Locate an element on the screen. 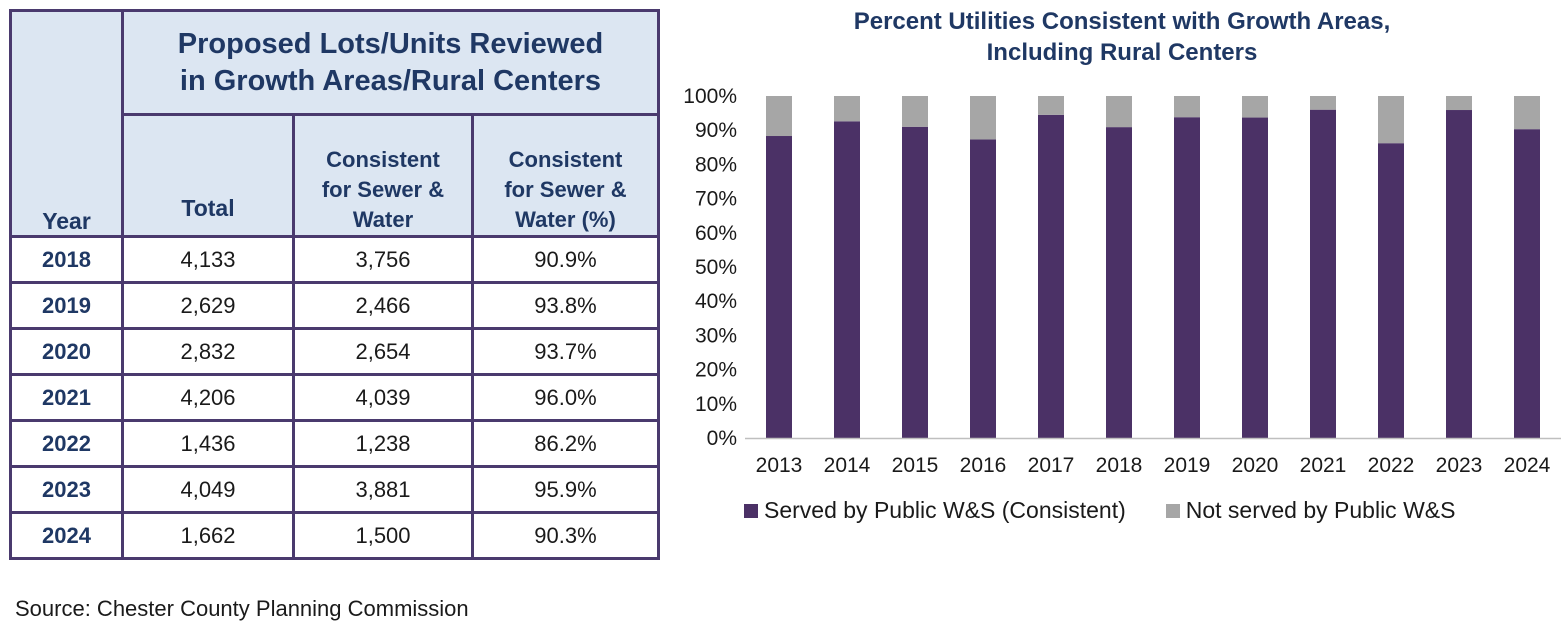 The height and width of the screenshot is (623, 1568). consistent-cell: 3,756 is located at coordinates (383, 259).